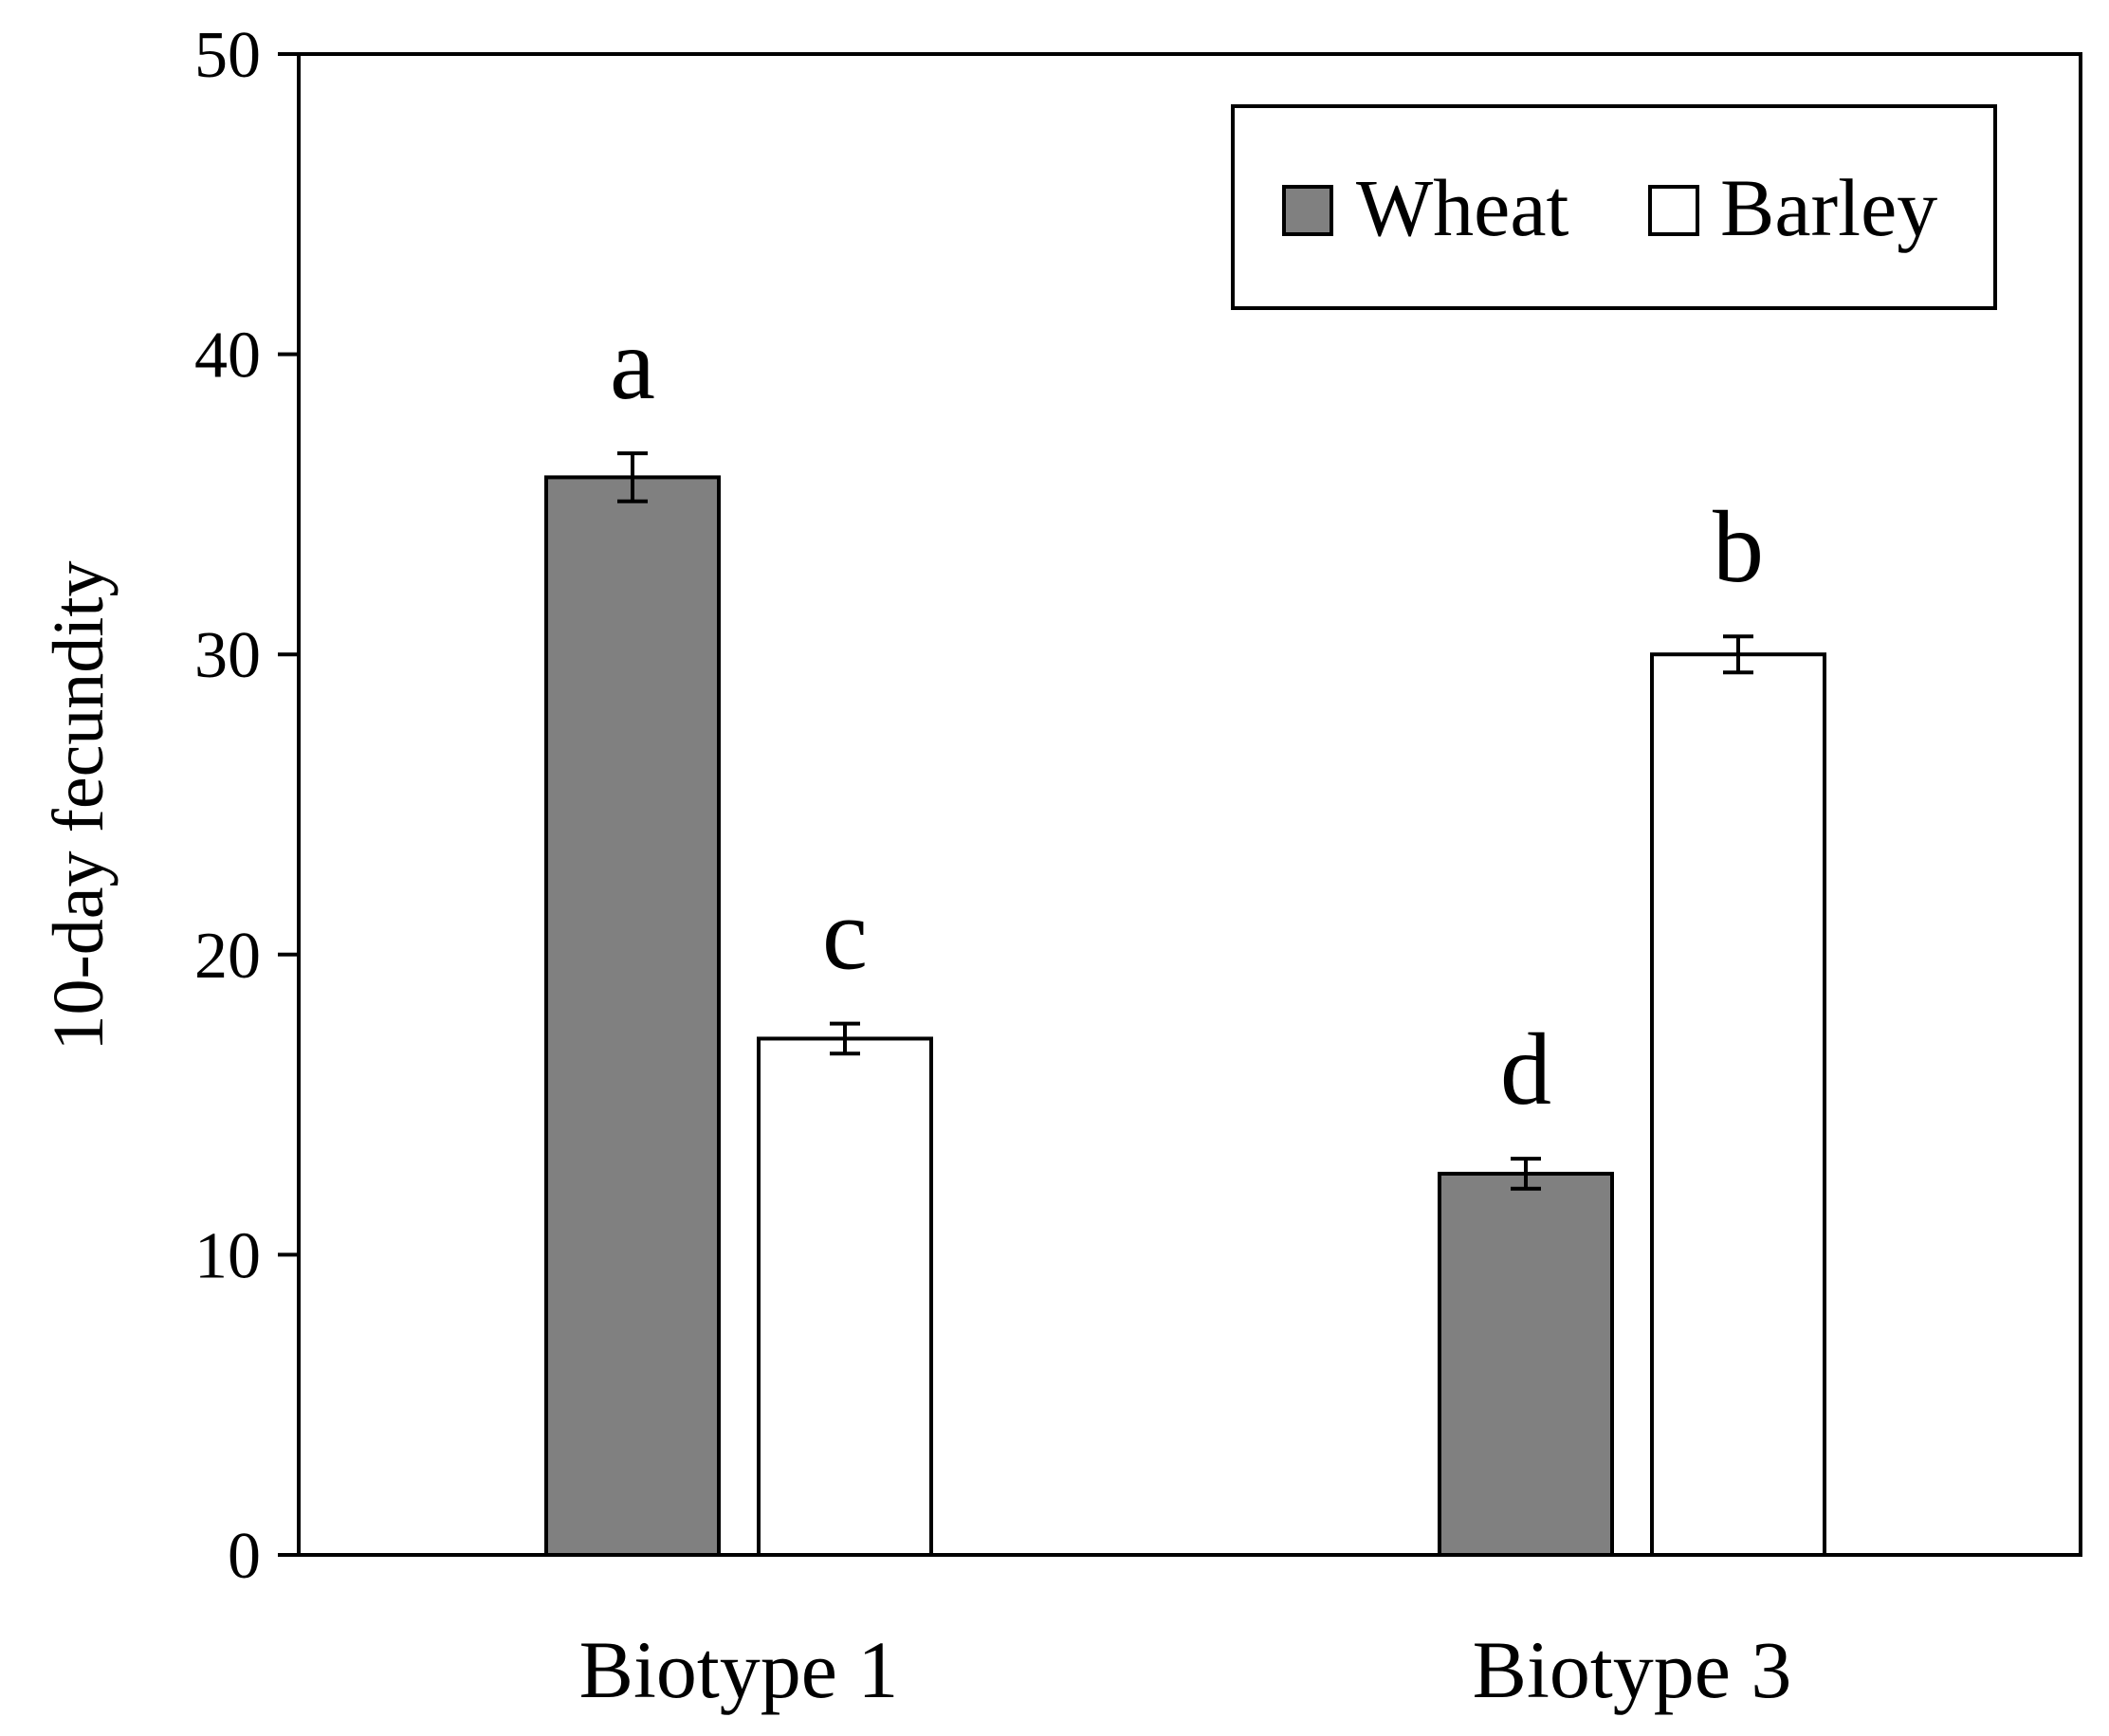 The image size is (2109, 1736). What do you see at coordinates (1829, 207) in the screenshot?
I see `legend-label-barley: Barley` at bounding box center [1829, 207].